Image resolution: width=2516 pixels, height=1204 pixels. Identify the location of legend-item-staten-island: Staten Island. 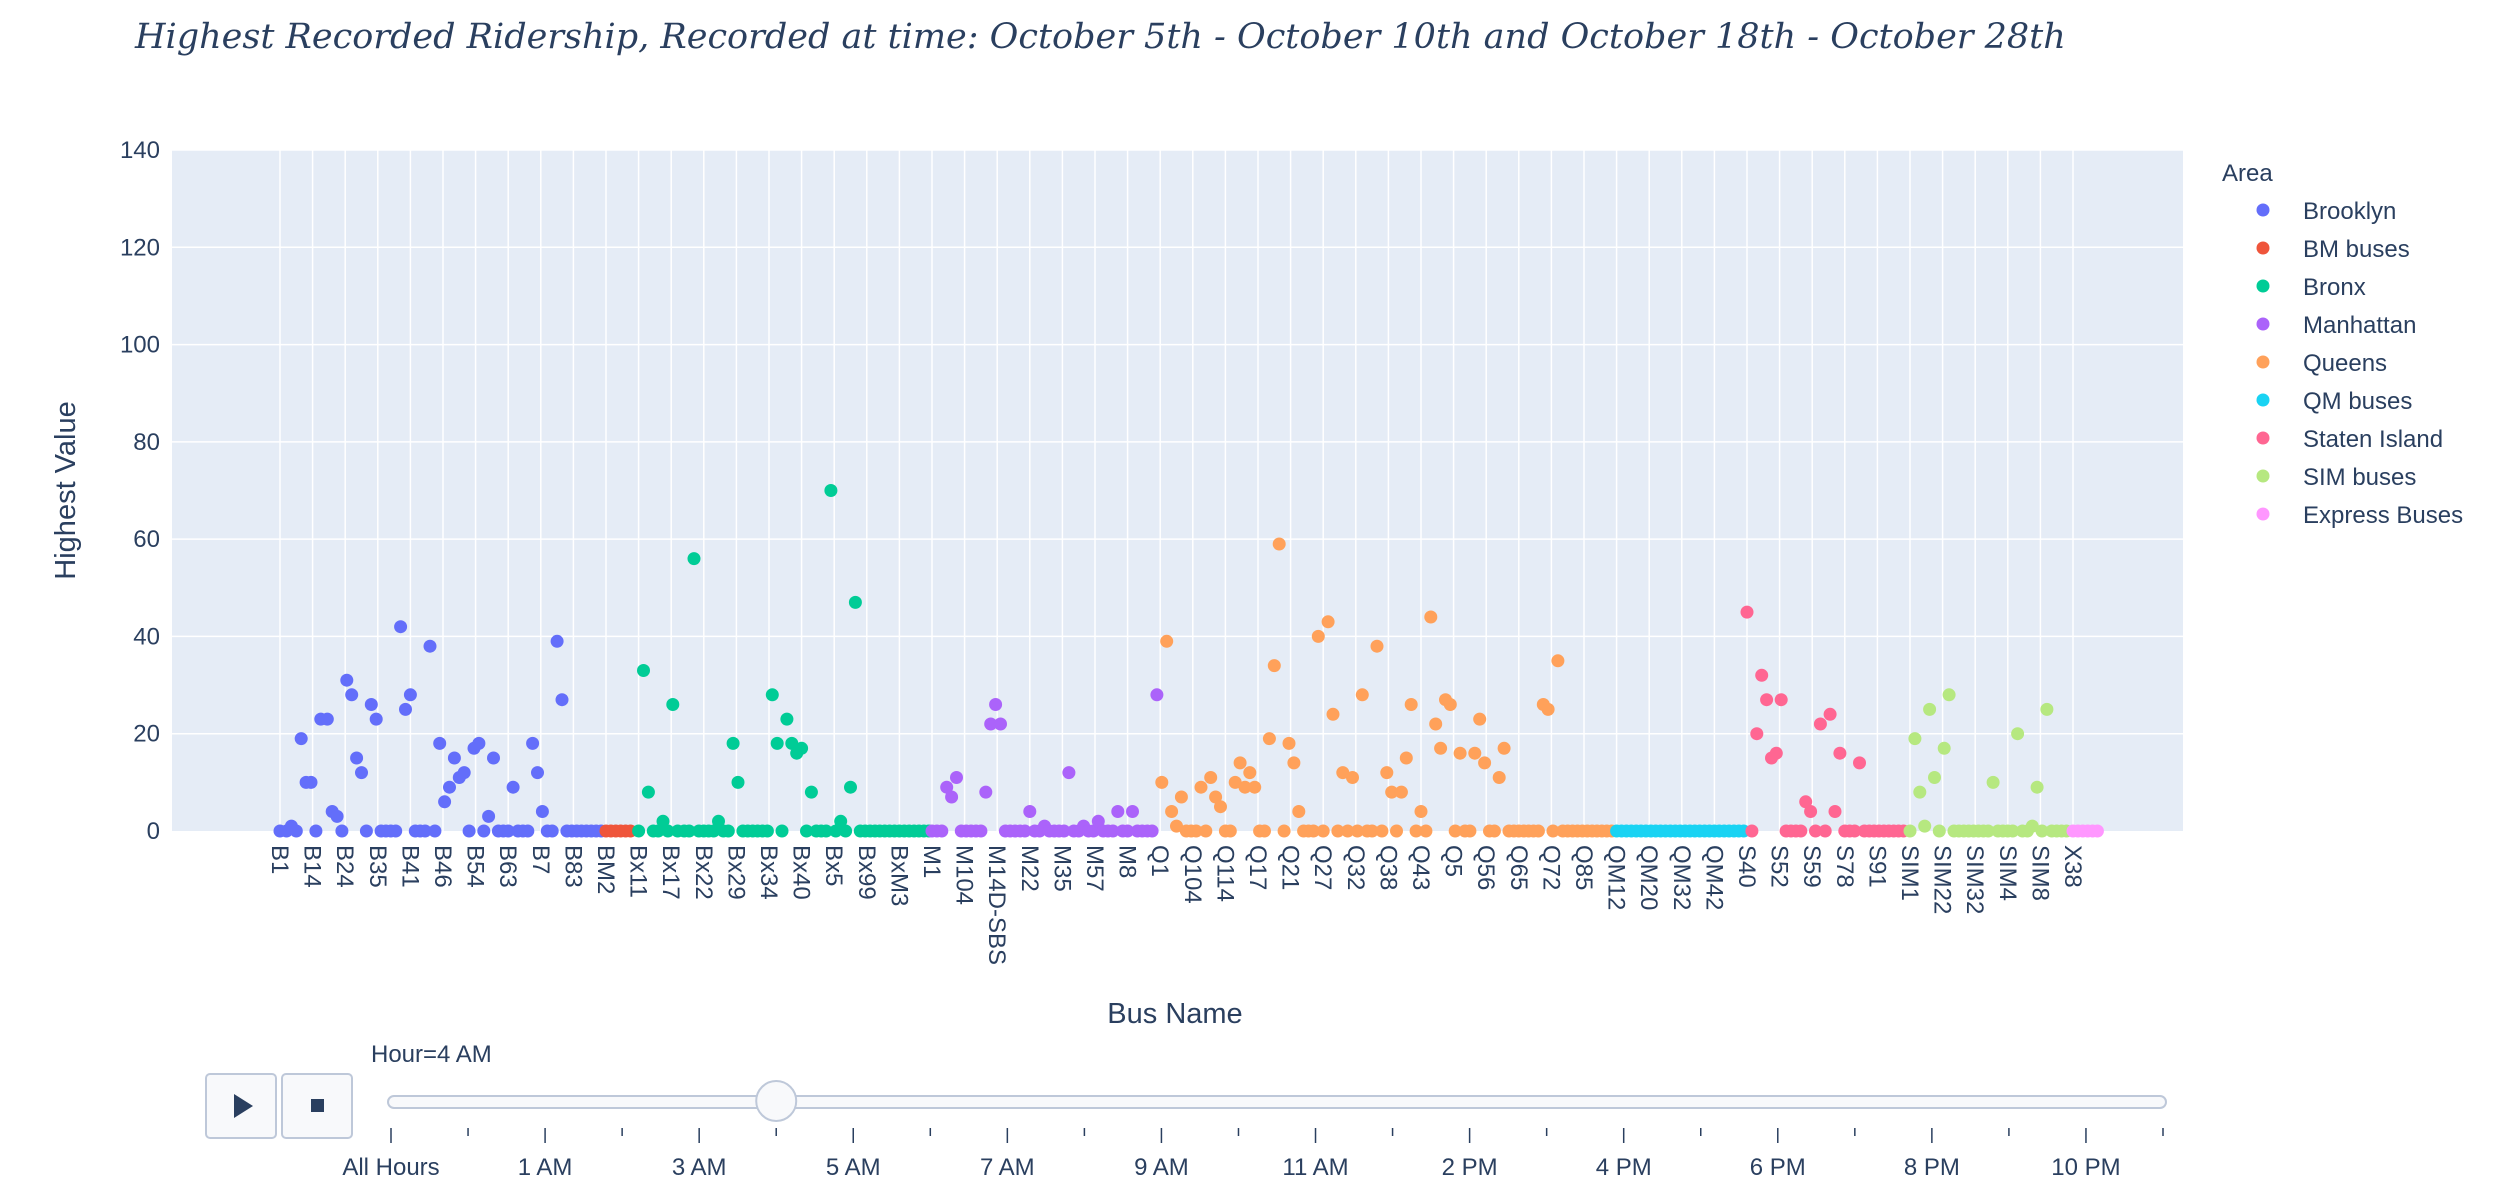
(2350, 439).